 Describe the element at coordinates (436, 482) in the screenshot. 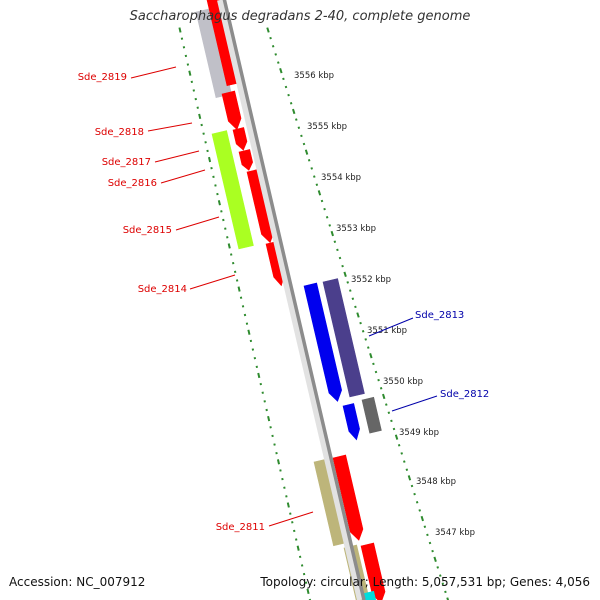

I see `scale-label: 3548 kbp` at that location.